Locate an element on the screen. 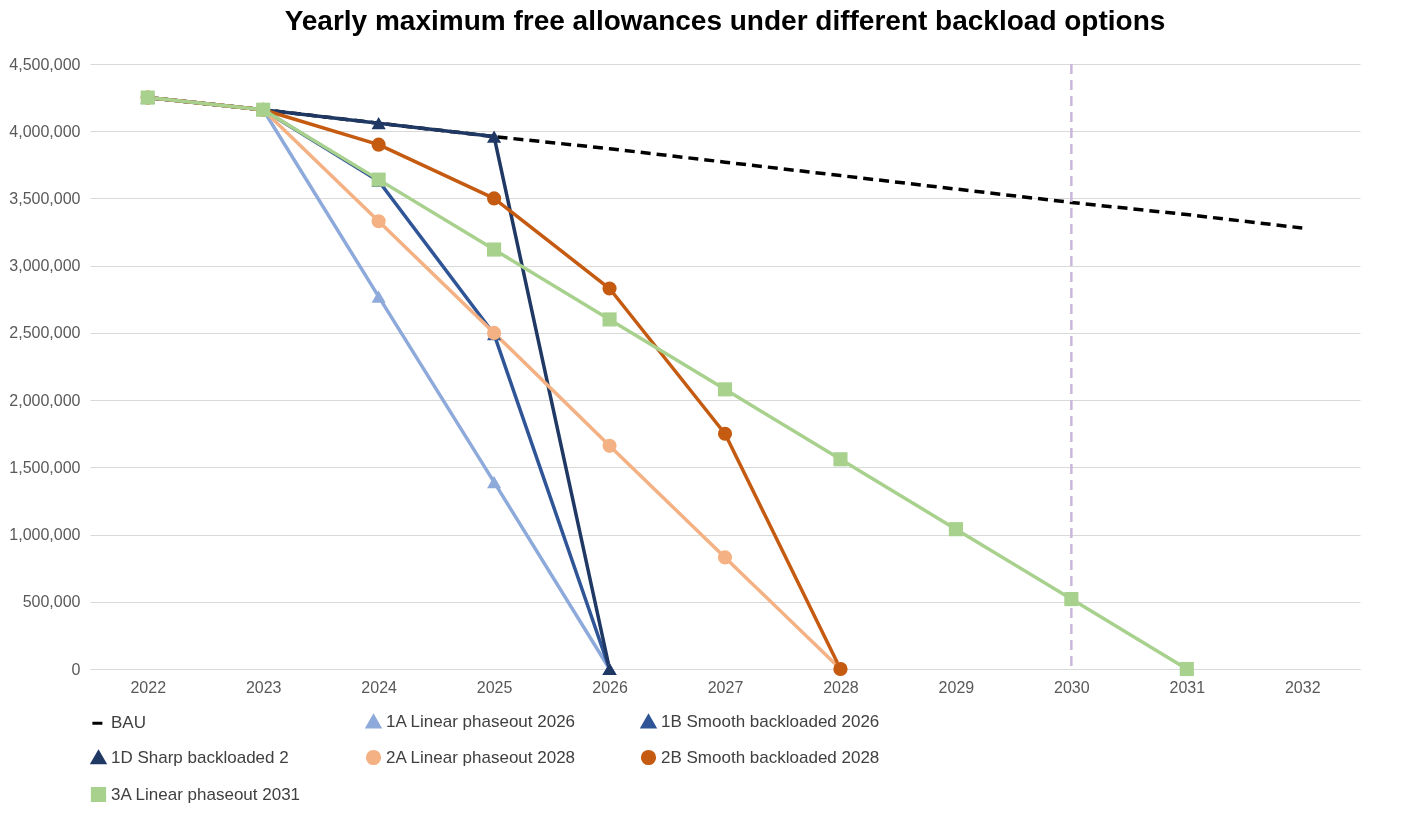 The image size is (1409, 825). x-tick-label: 2023 is located at coordinates (263, 687).